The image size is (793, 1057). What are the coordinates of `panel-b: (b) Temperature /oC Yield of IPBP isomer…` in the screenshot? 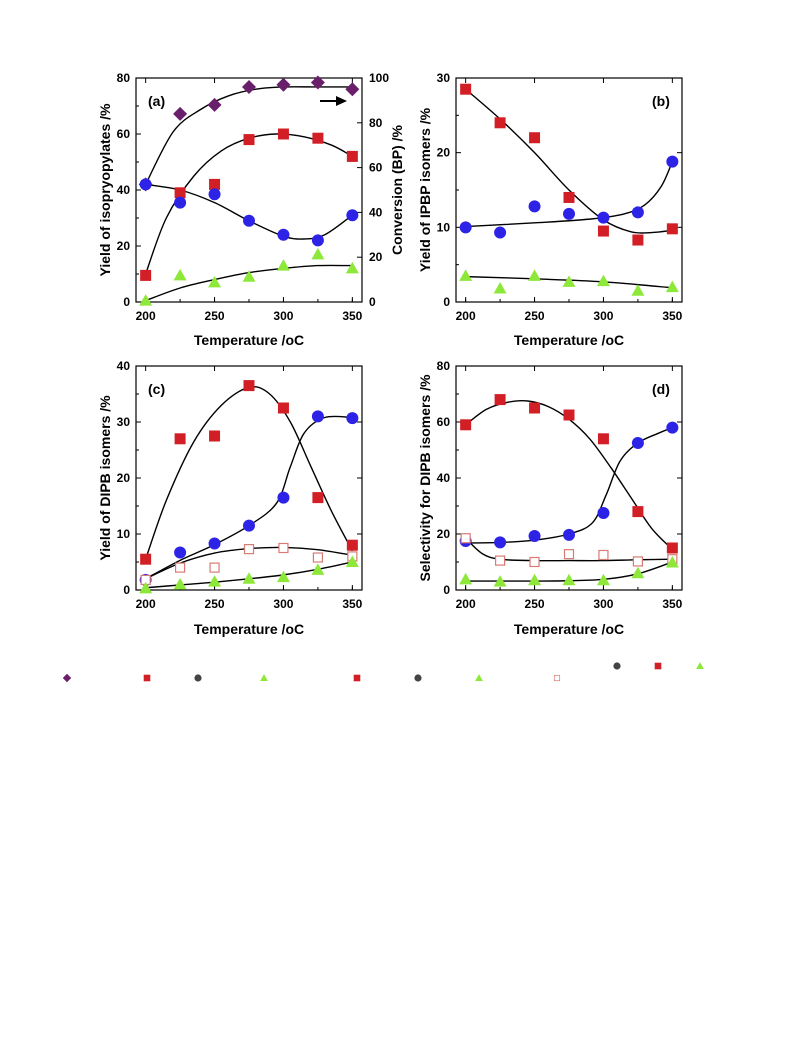 It's located at (550, 209).